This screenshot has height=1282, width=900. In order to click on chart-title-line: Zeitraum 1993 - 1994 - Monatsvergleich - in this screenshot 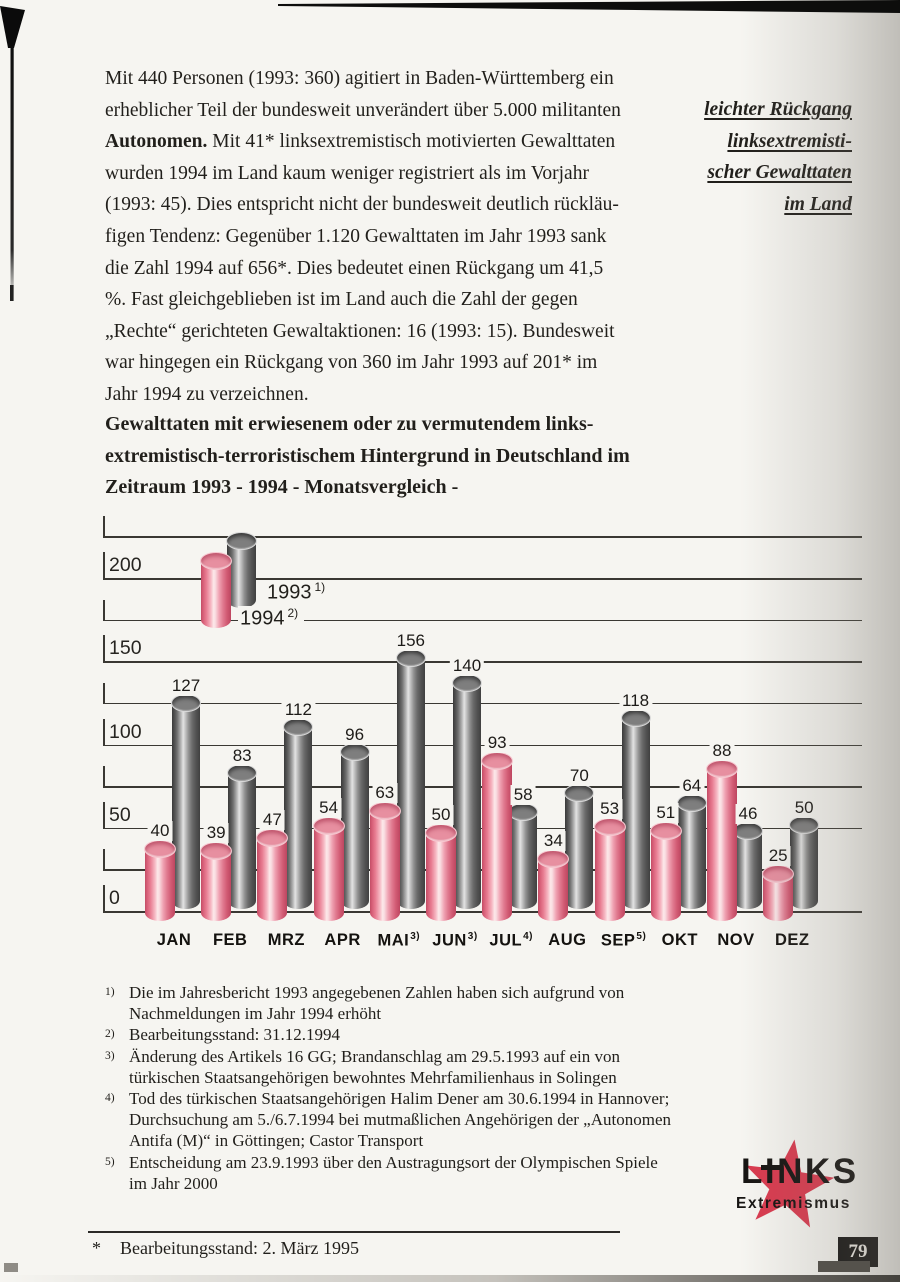, I will do `click(282, 487)`.